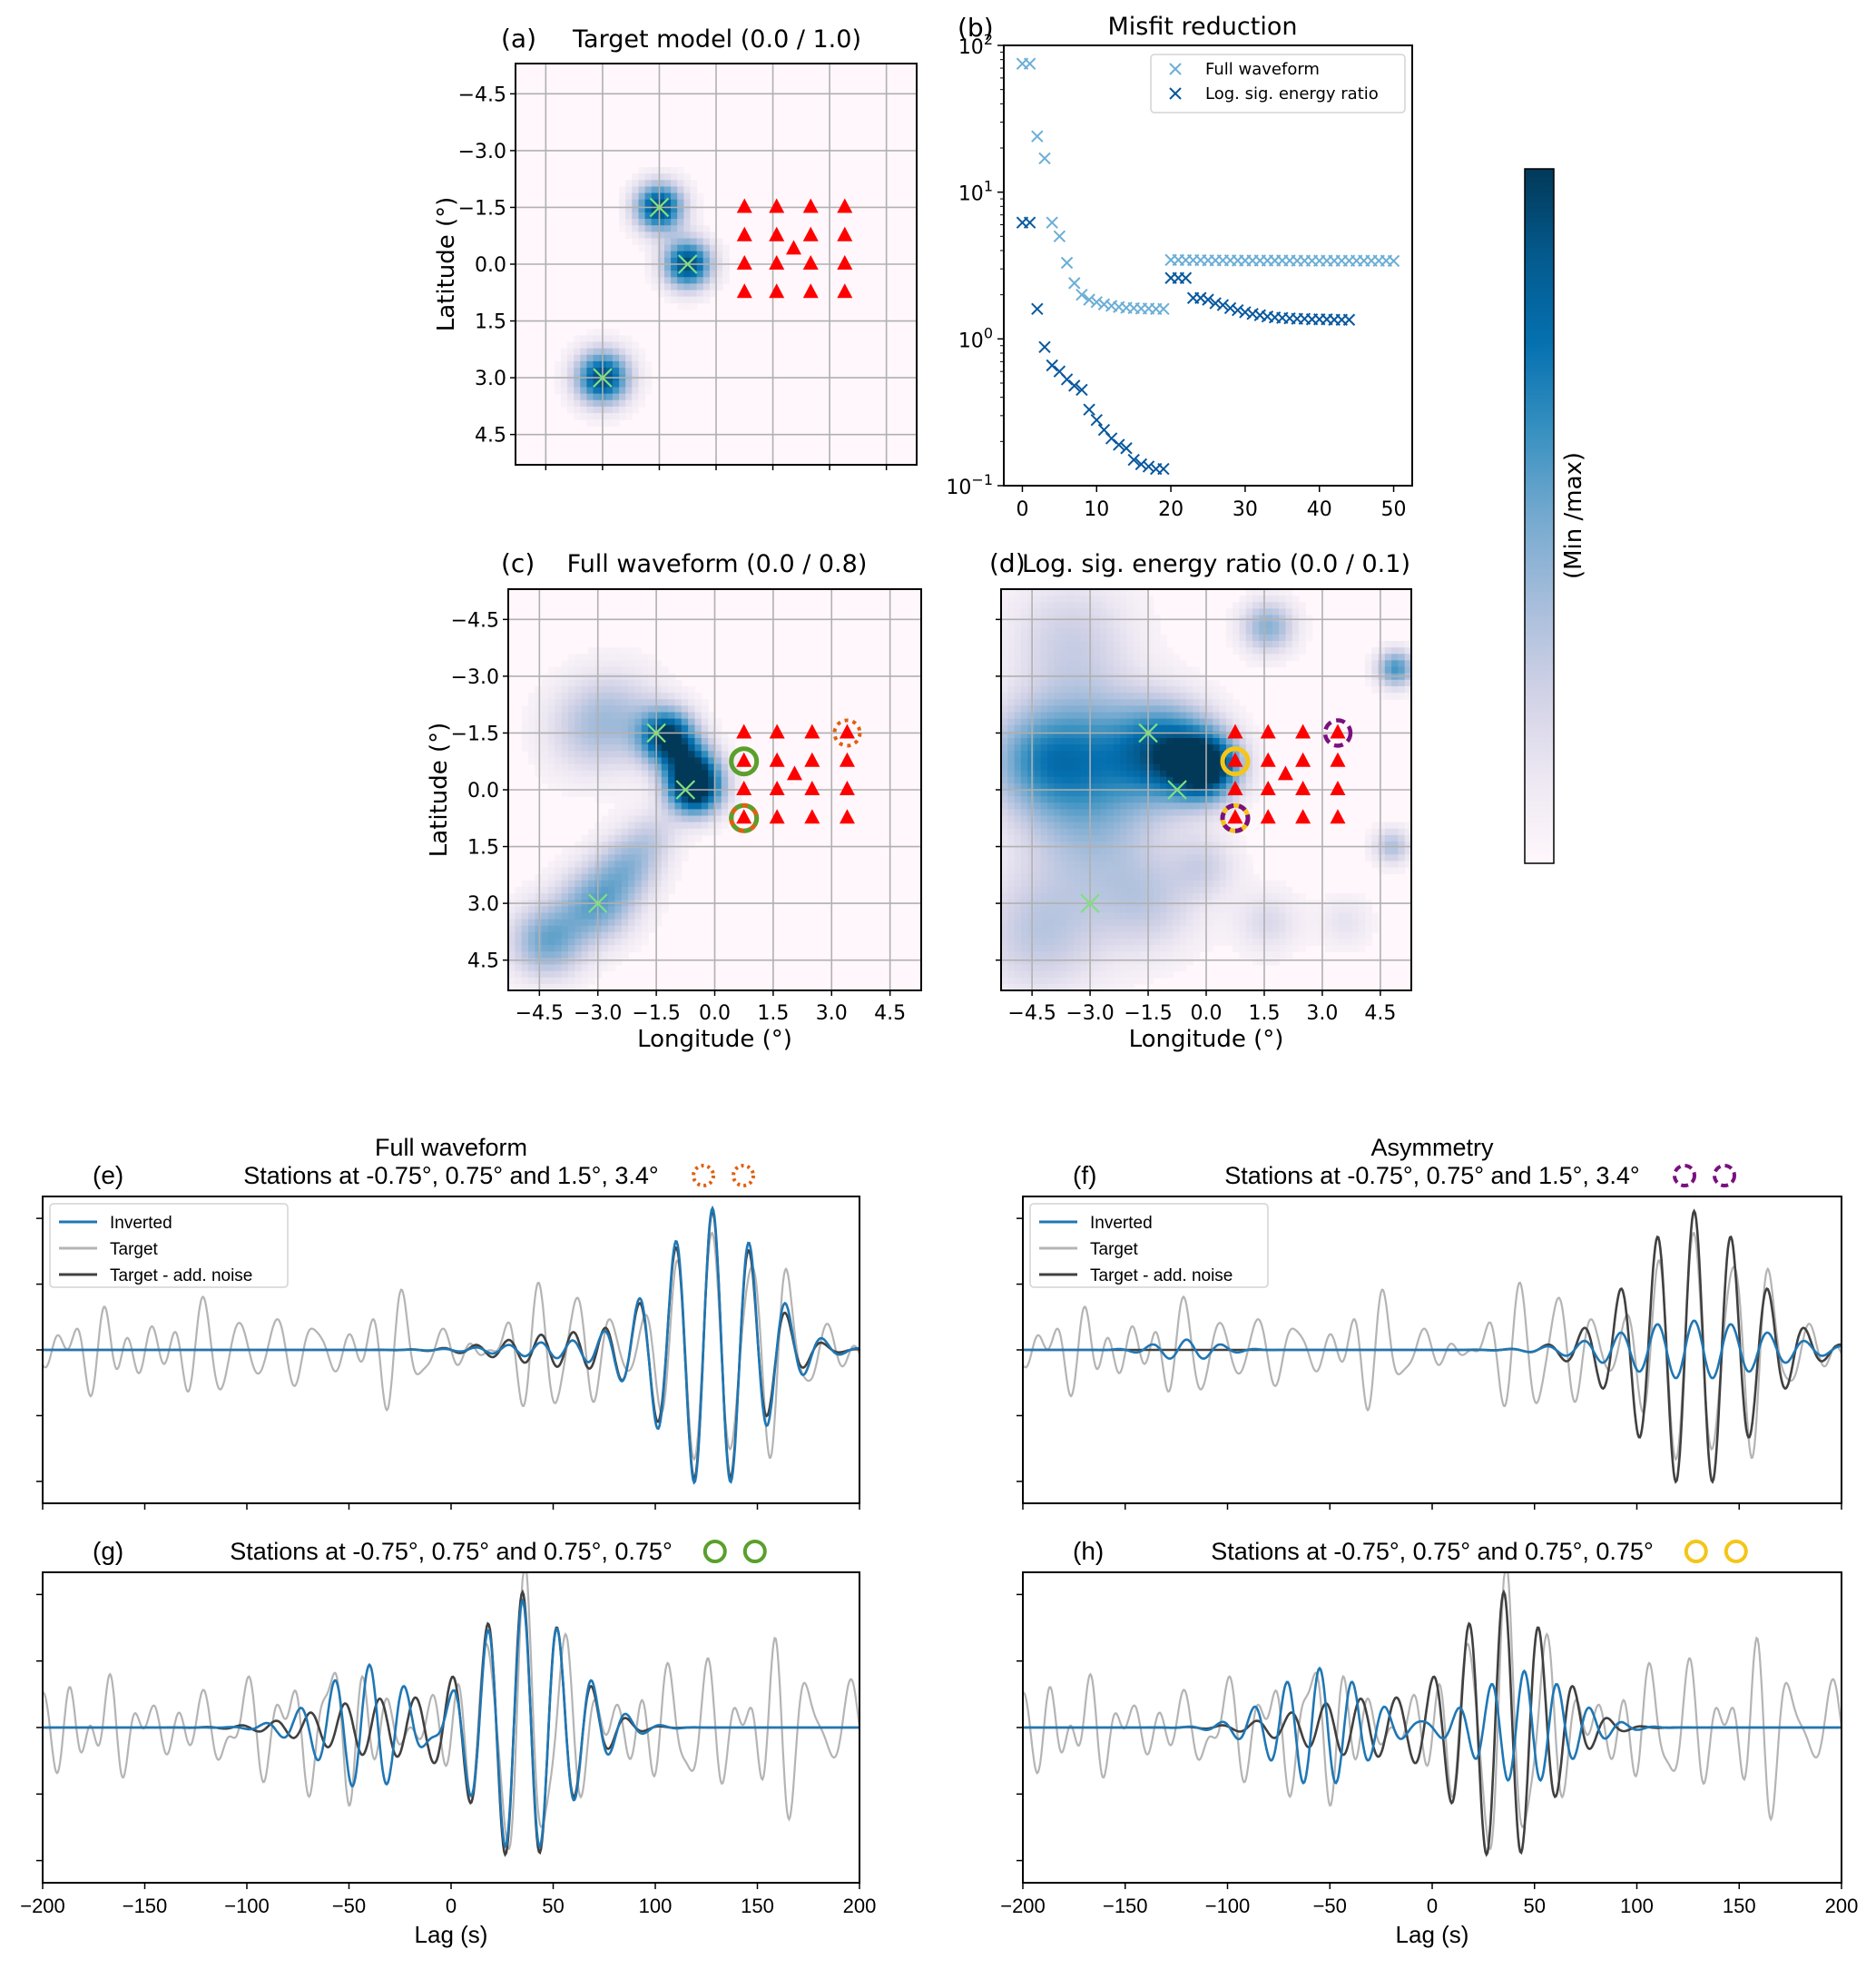  Describe the element at coordinates (451, 1724) in the screenshot. I see `trace-inverted` at that location.